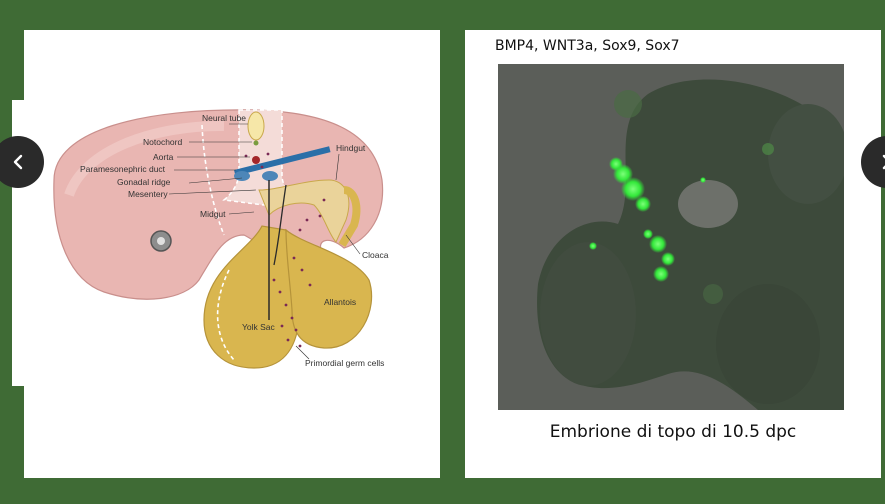  What do you see at coordinates (304, 211) in the screenshot?
I see `gut` at bounding box center [304, 211].